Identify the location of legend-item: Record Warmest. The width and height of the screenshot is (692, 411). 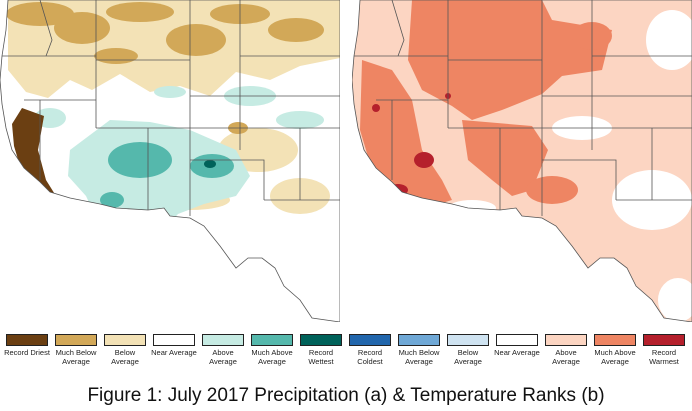
(664, 350).